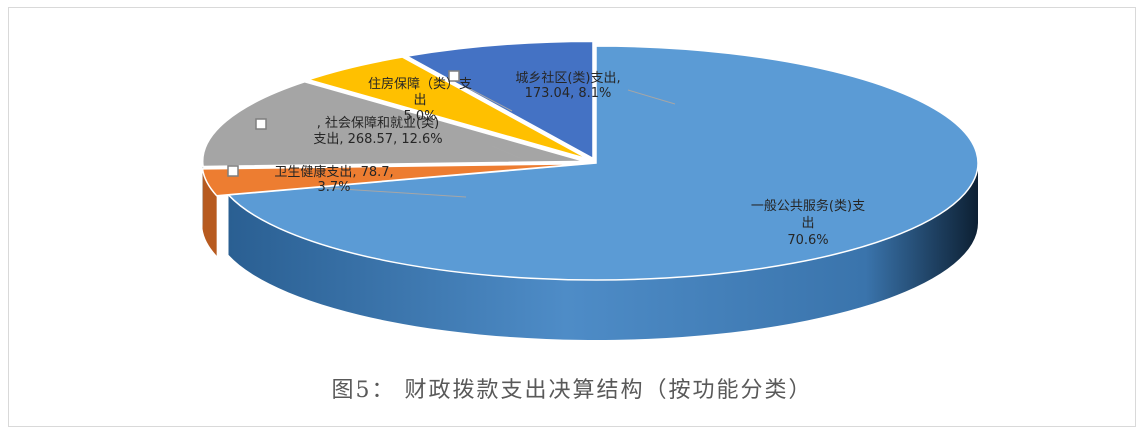 This screenshot has width=1144, height=434. I want to click on data-label-1-line-0: 卫生健康支出, 78.7,, so click(333, 172).